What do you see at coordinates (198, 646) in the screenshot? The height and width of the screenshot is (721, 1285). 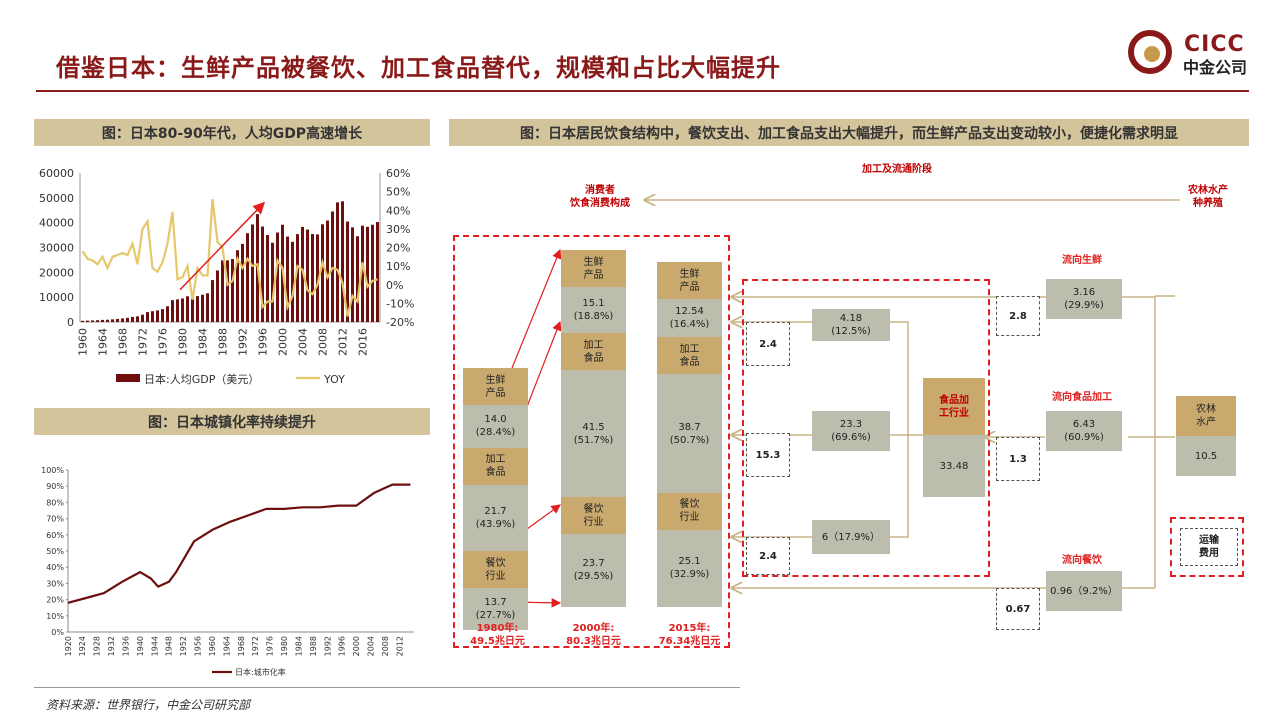 I see `urb-x-tick: 1956` at bounding box center [198, 646].